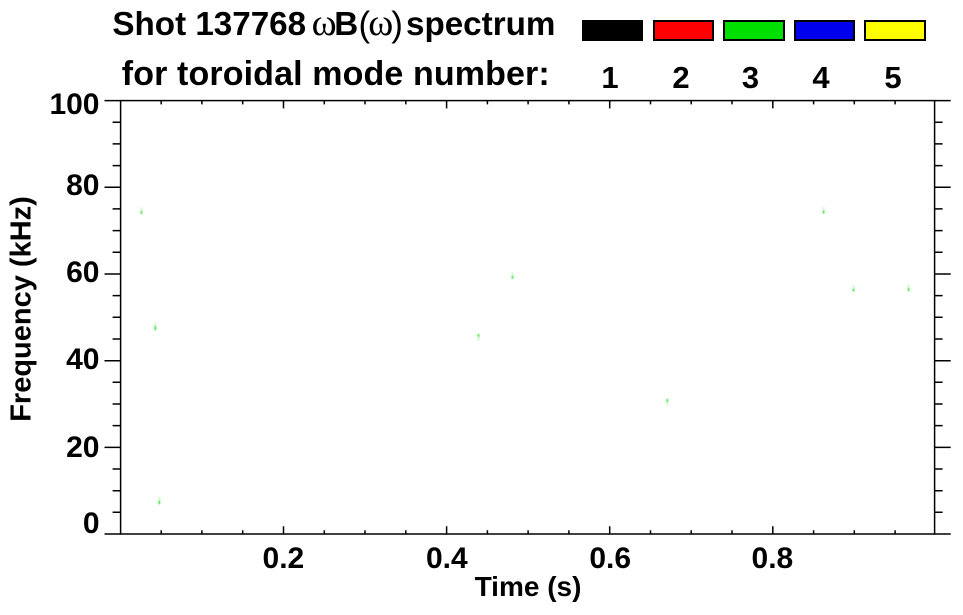 The height and width of the screenshot is (615, 963). I want to click on svg-text: Shot 137768, so click(209, 24).